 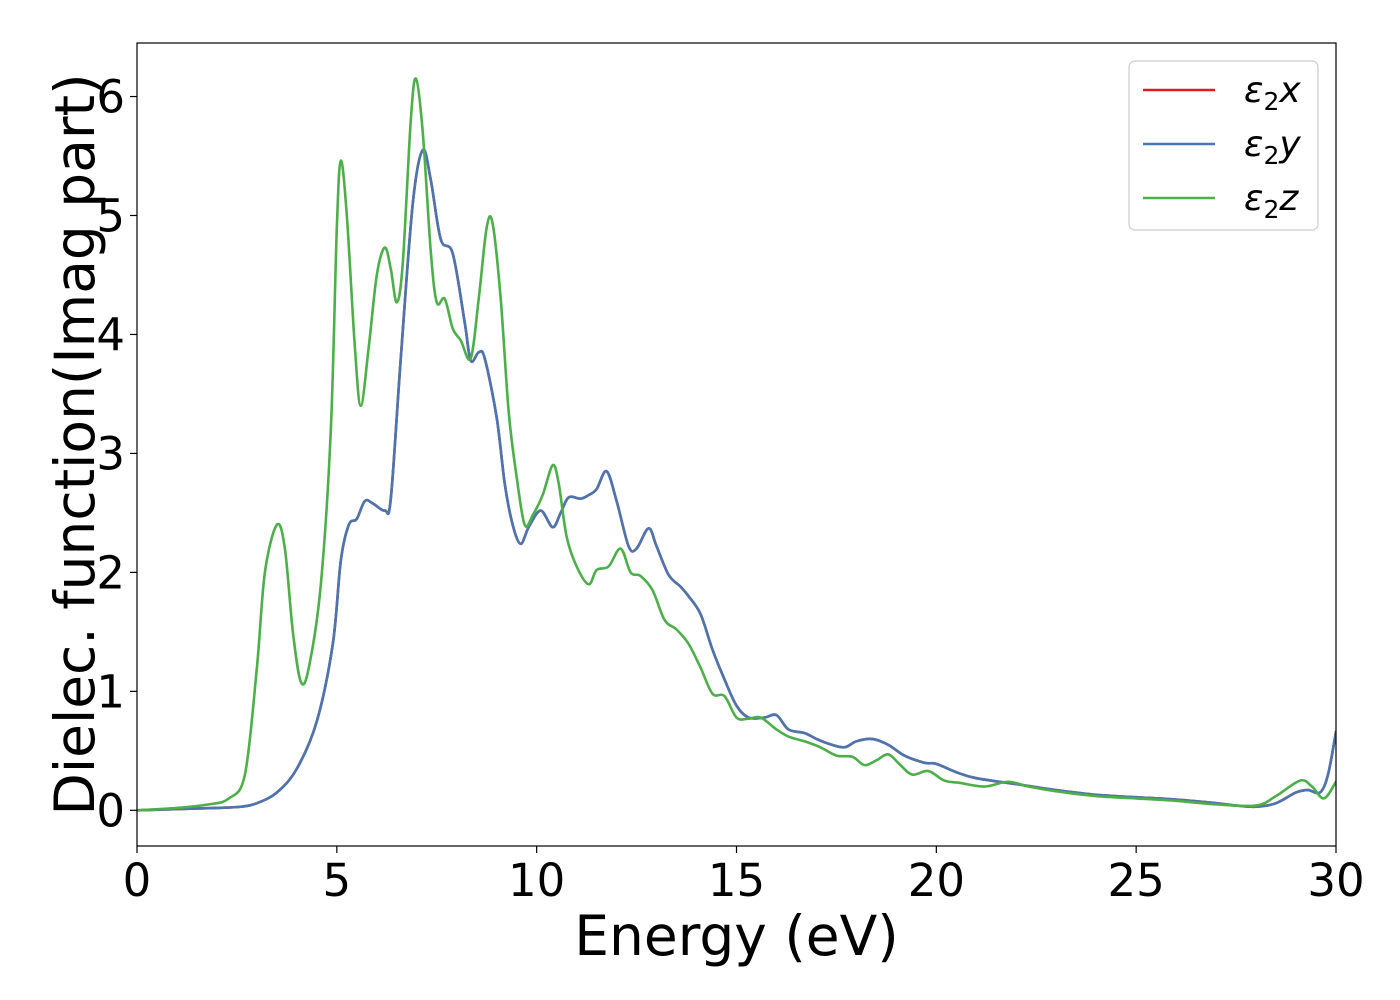 What do you see at coordinates (1136, 880) in the screenshot?
I see `x-tick-label: 25` at bounding box center [1136, 880].